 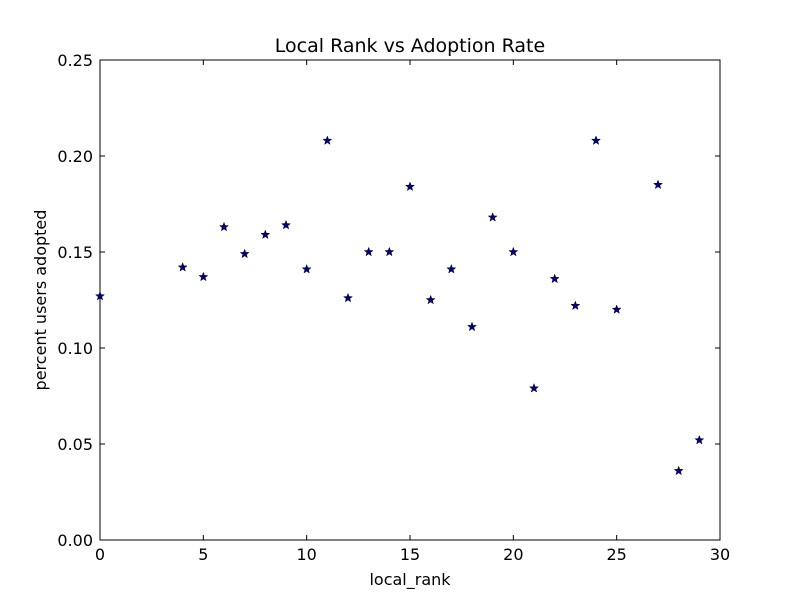 What do you see at coordinates (513, 554) in the screenshot?
I see `x-tick-label: 20` at bounding box center [513, 554].